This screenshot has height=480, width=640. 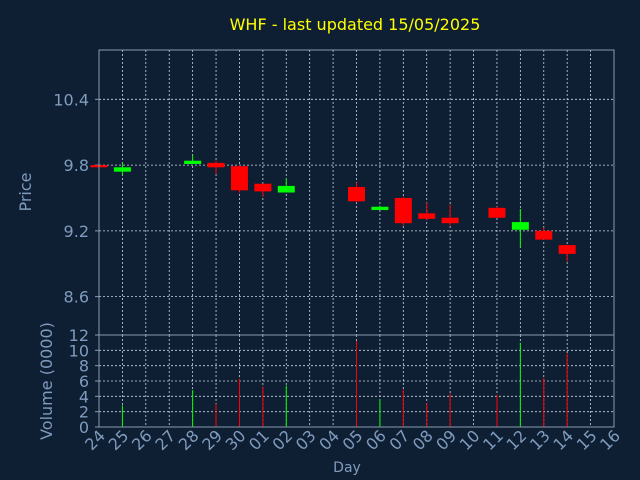 What do you see at coordinates (79, 350) in the screenshot?
I see `volume-tick-label: 10` at bounding box center [79, 350].